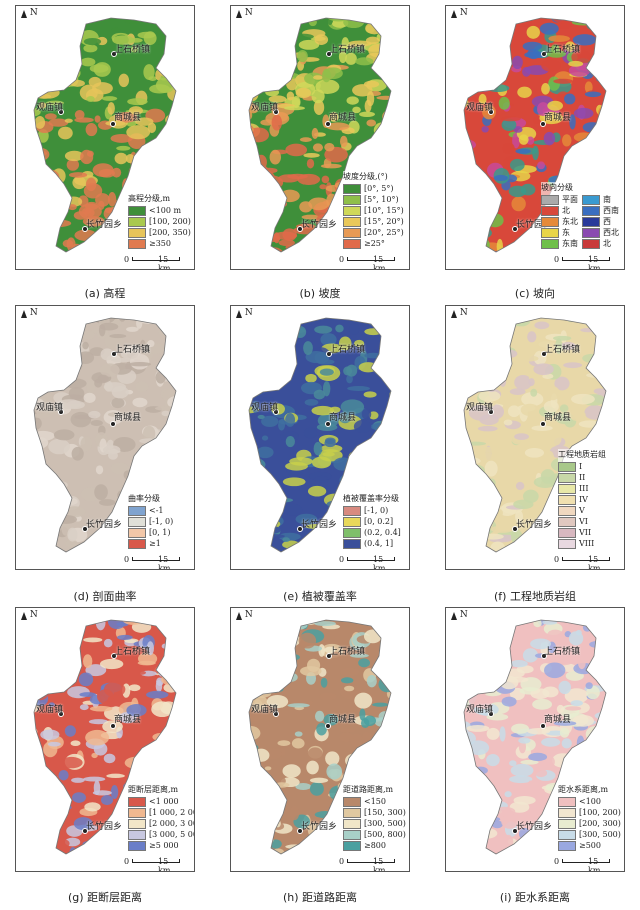 The height and width of the screenshot is (910, 640). Describe the element at coordinates (535, 435) in the screenshot. I see `county-boundary` at that location.